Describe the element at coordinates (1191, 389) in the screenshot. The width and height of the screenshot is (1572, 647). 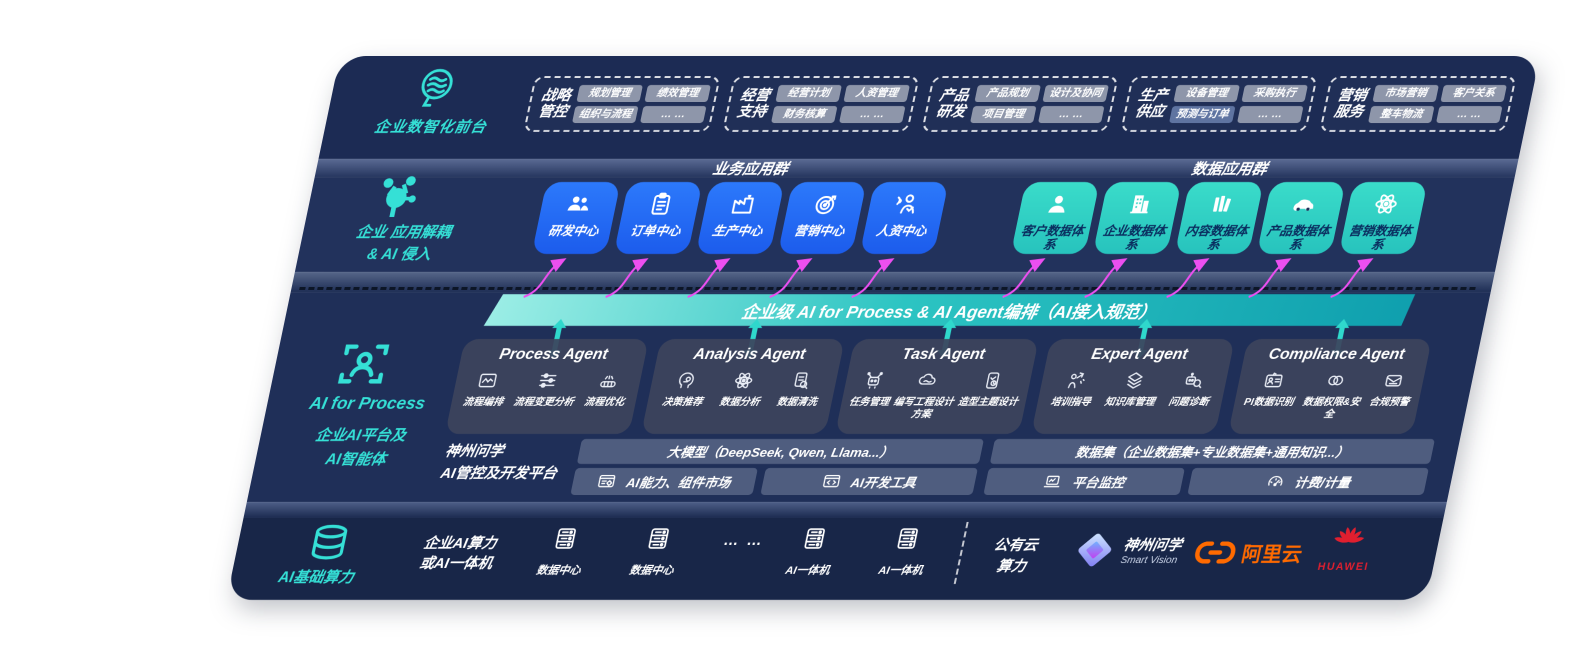
I see `agent-item: 问题诊断` at that location.